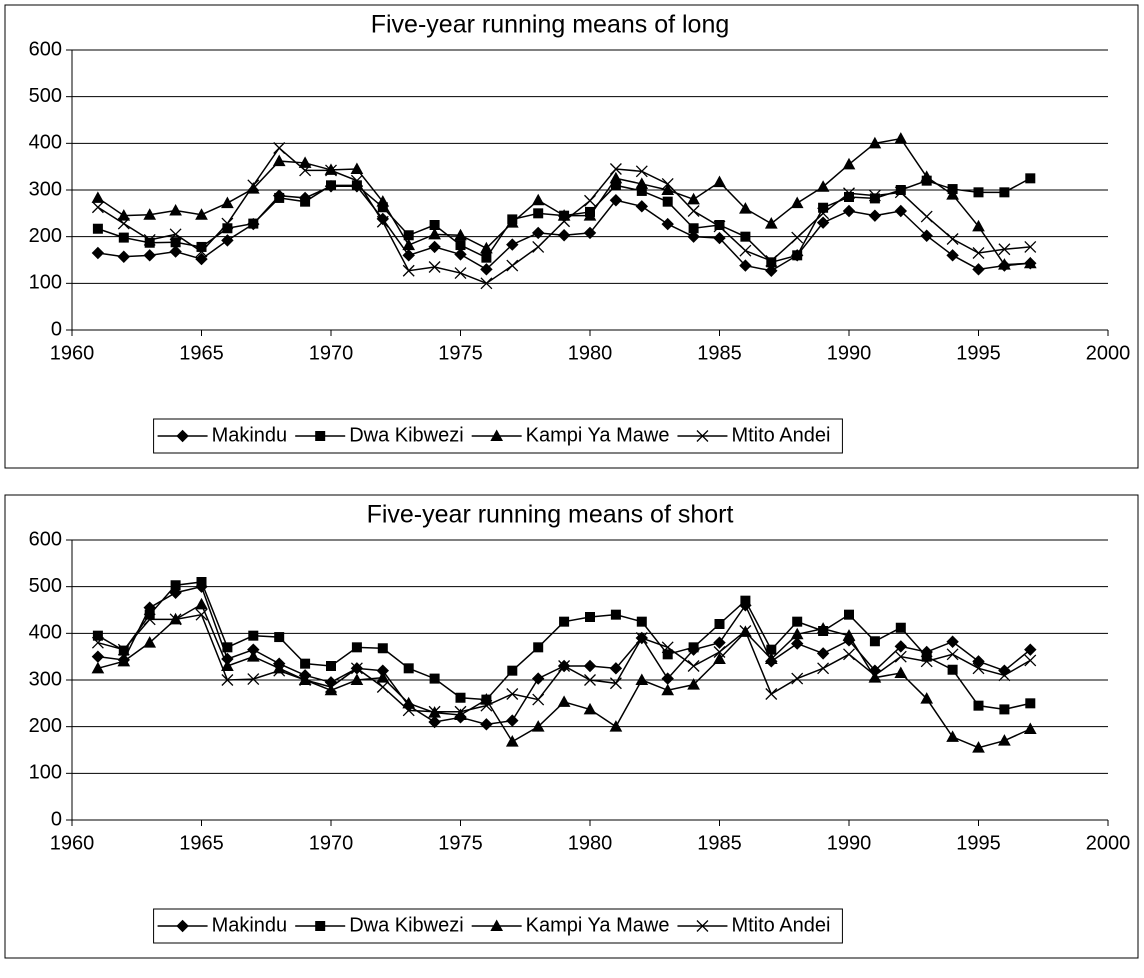 The height and width of the screenshot is (978, 1144). I want to click on y-tick-label: 0, so click(56, 819).